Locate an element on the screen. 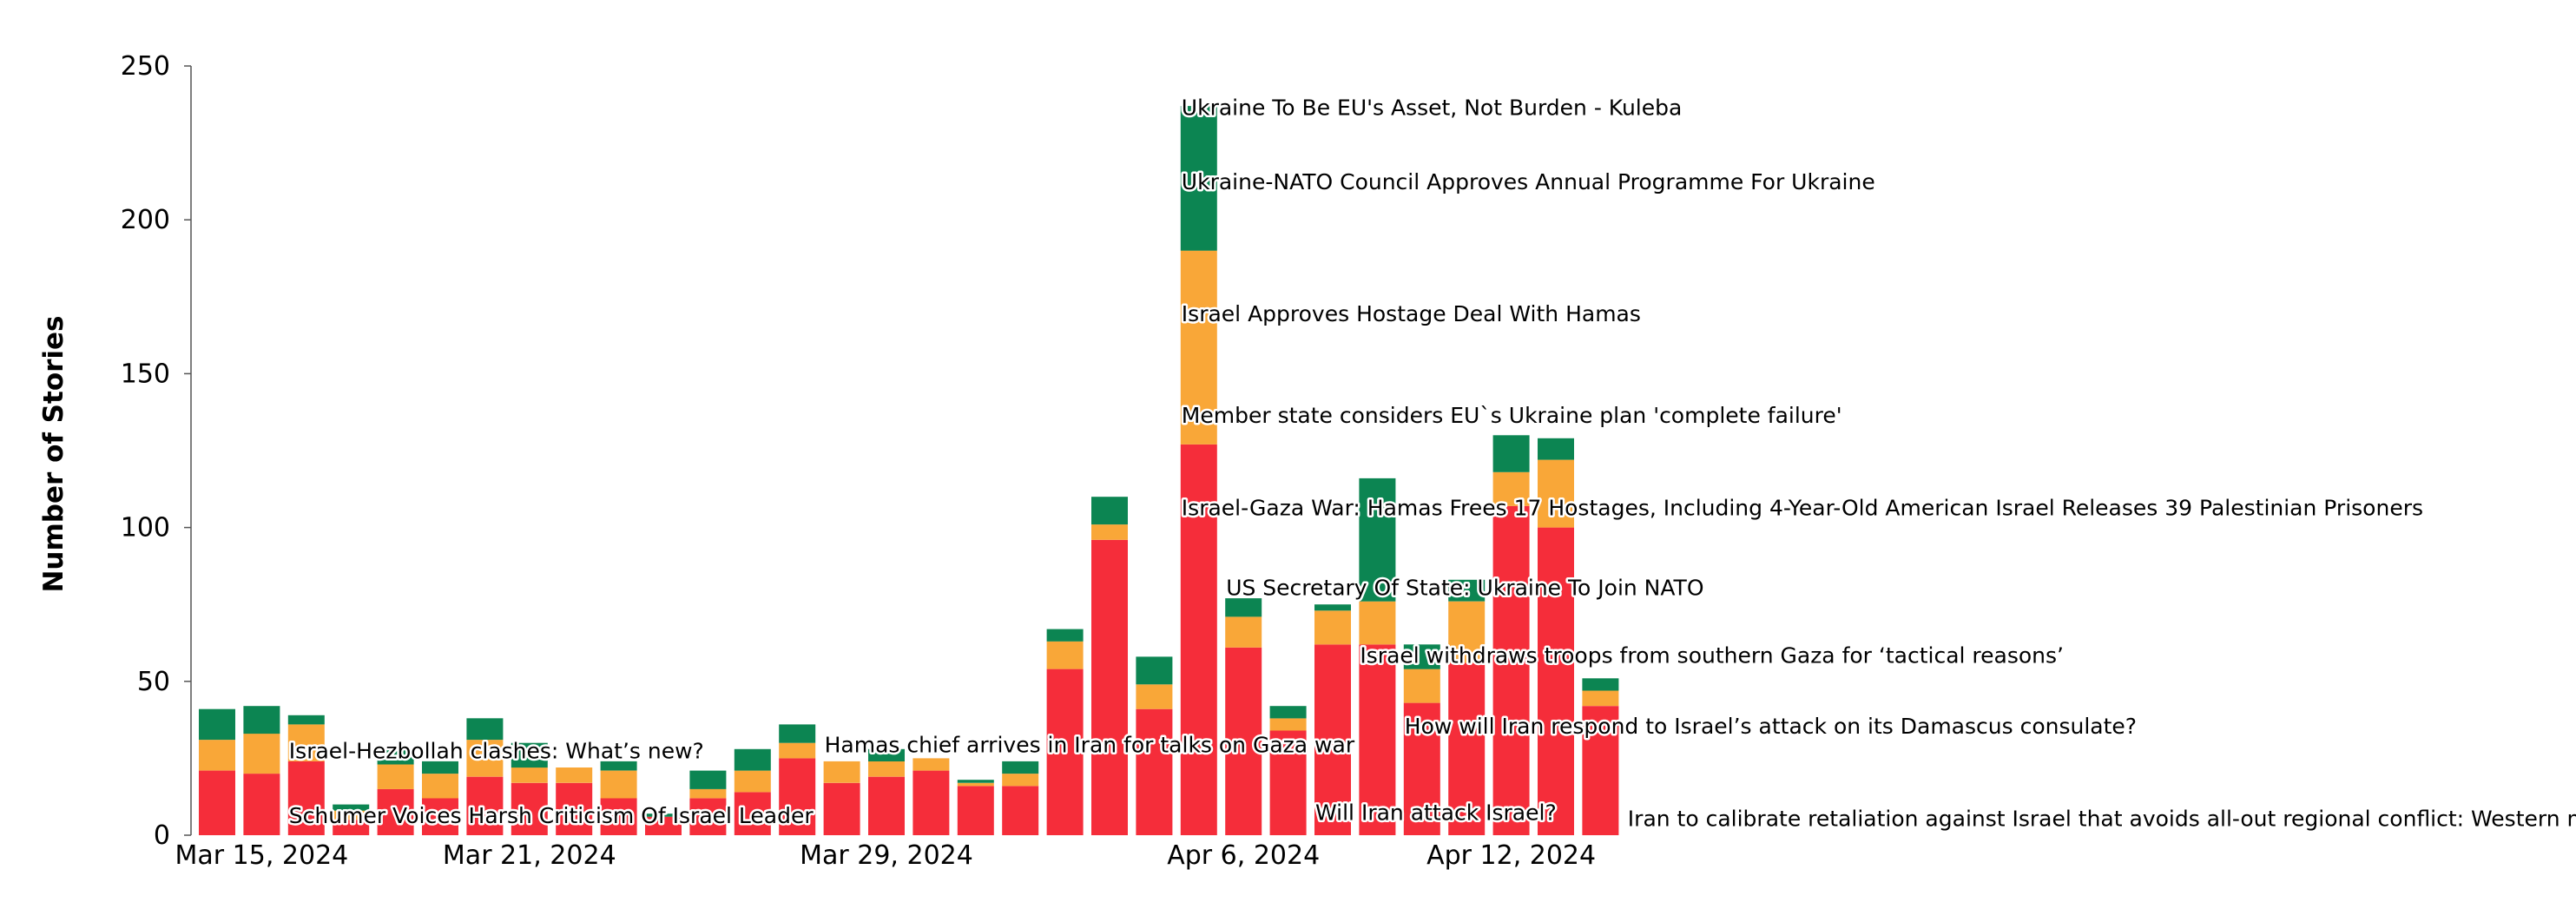 The image size is (2576, 909). y-tick-label: 200 is located at coordinates (145, 220).